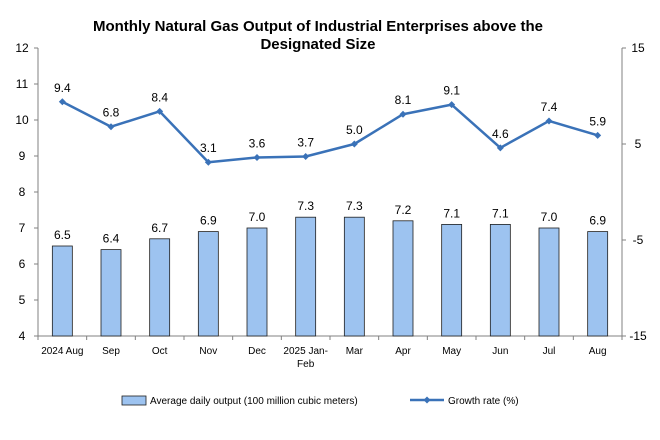  Describe the element at coordinates (208, 148) in the screenshot. I see `growth-value-label: 3.1` at that location.